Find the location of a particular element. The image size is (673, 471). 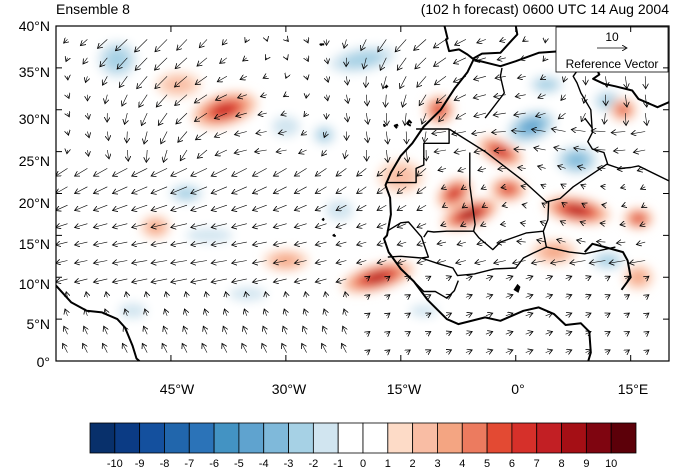

lon-tick-label: 15°E is located at coordinates (633, 389).